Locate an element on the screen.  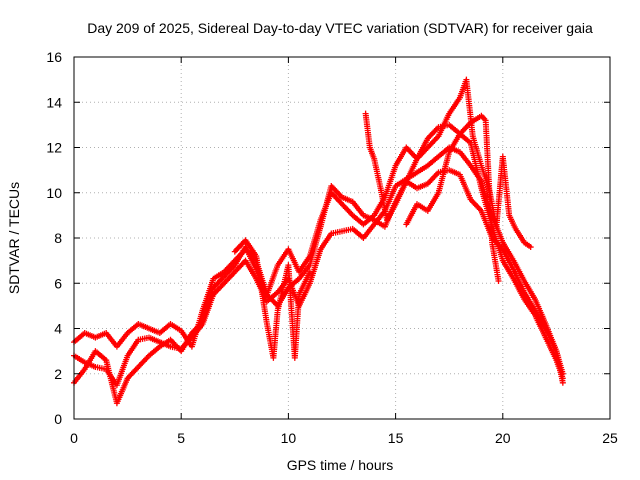
y-tick-label: 2 is located at coordinates (58, 374).